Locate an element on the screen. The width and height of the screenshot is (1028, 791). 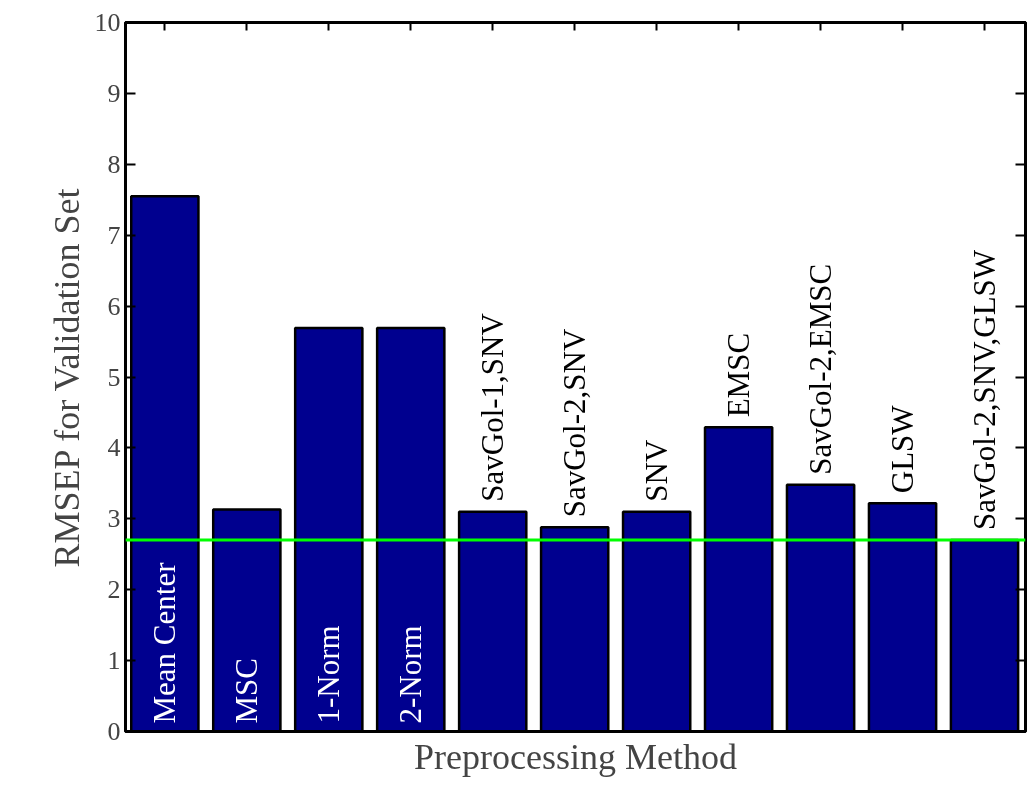
y-tick-label: 0 is located at coordinates (114, 731).